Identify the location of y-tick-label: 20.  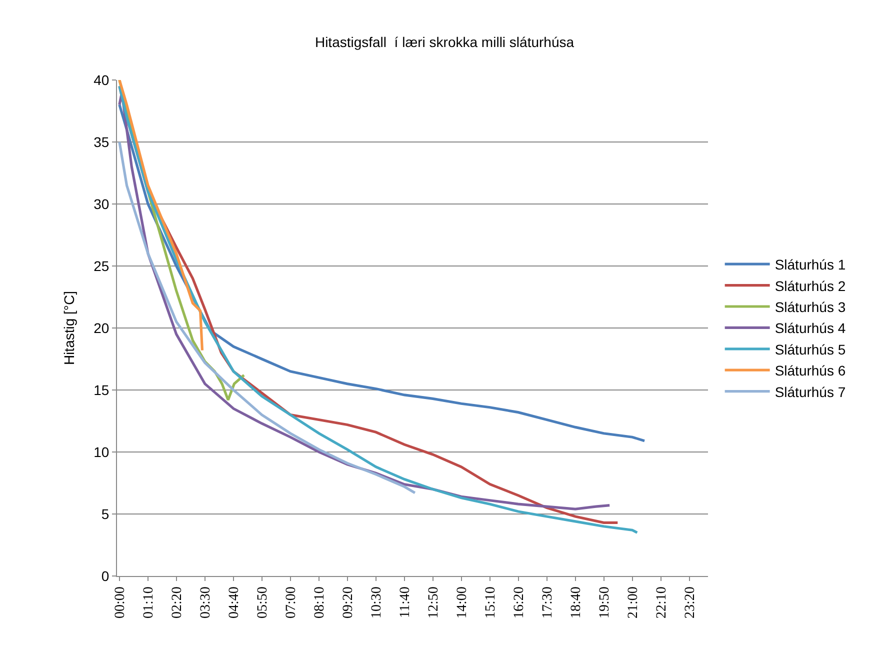
(102, 328).